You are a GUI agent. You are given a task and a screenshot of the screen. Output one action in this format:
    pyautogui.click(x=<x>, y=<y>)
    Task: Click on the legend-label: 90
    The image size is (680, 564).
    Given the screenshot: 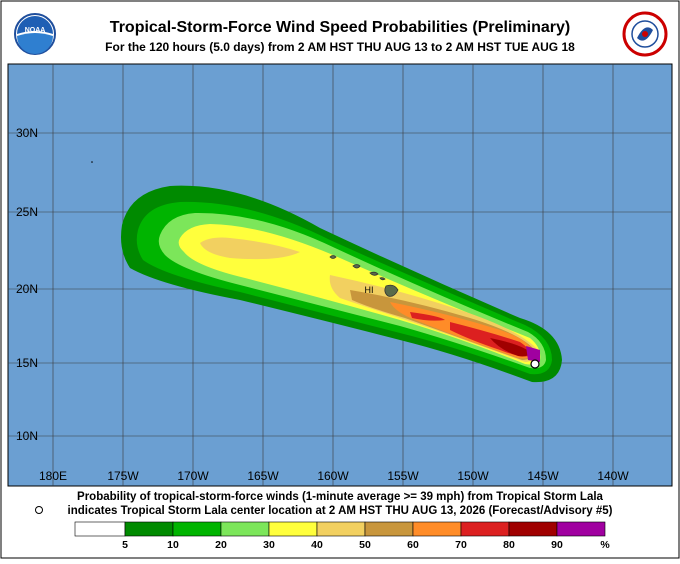 What is the action you would take?
    pyautogui.click(x=557, y=545)
    